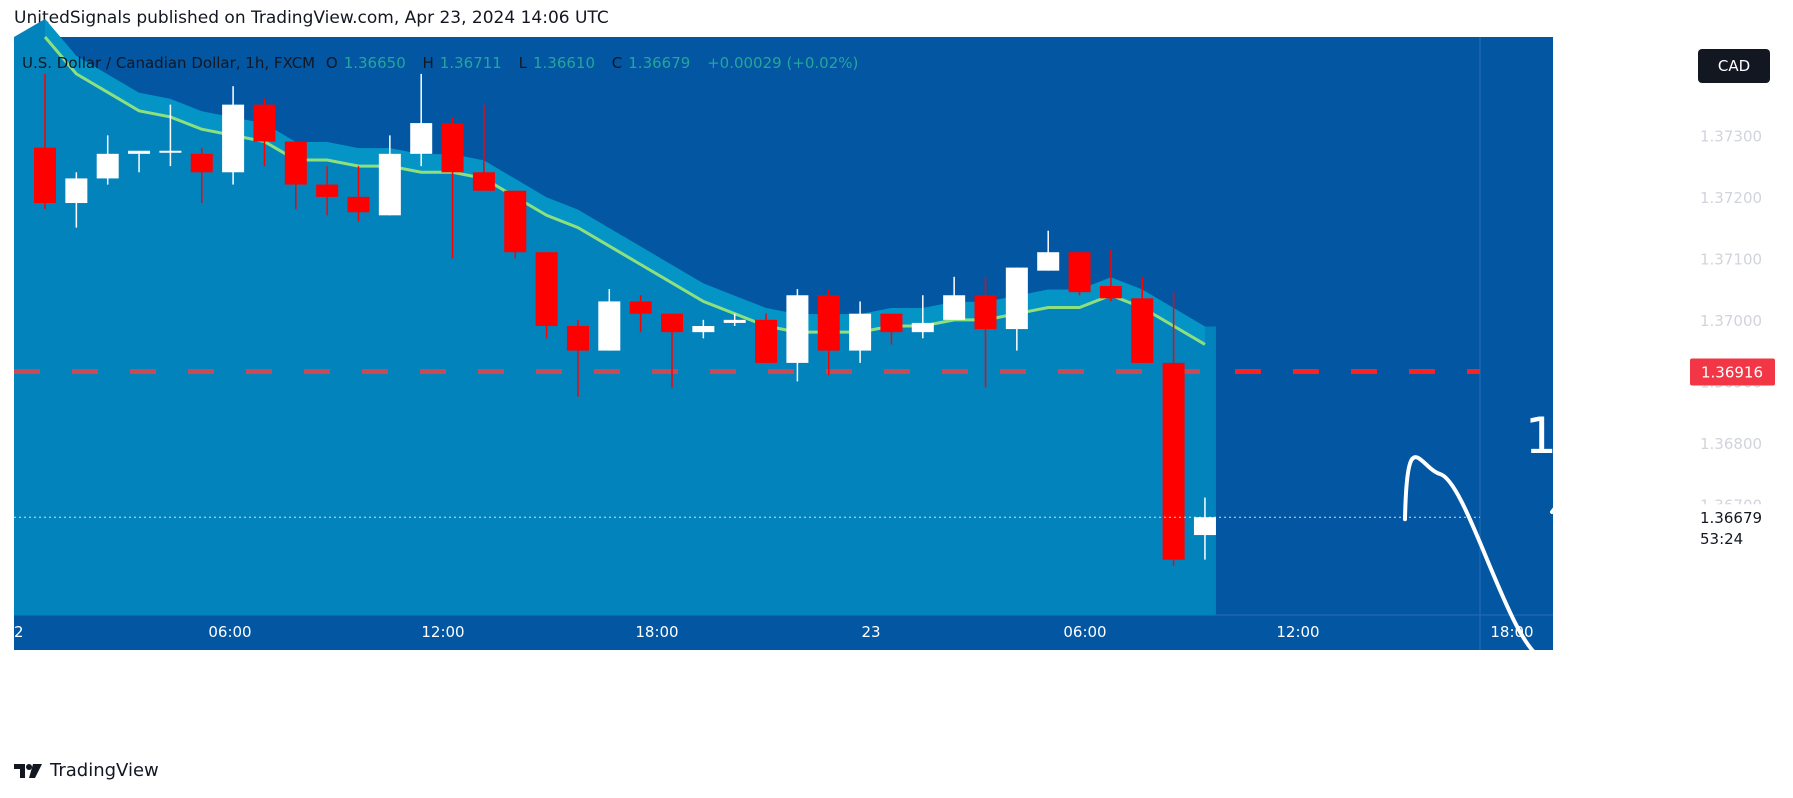 This screenshot has height=798, width=1793. Describe the element at coordinates (104, 770) in the screenshot. I see `tradingview-brand: TradingView` at that location.